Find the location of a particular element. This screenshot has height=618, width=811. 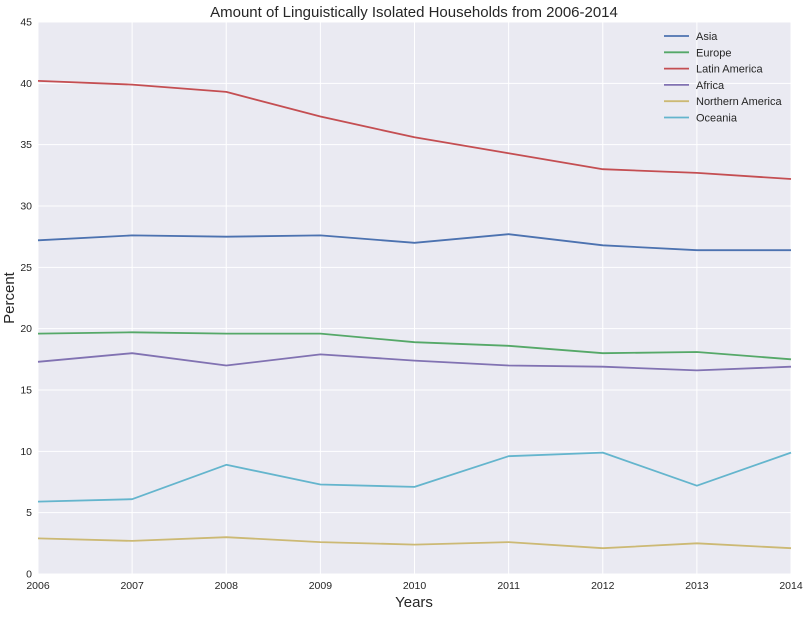

series-line-europe is located at coordinates (414, 346).